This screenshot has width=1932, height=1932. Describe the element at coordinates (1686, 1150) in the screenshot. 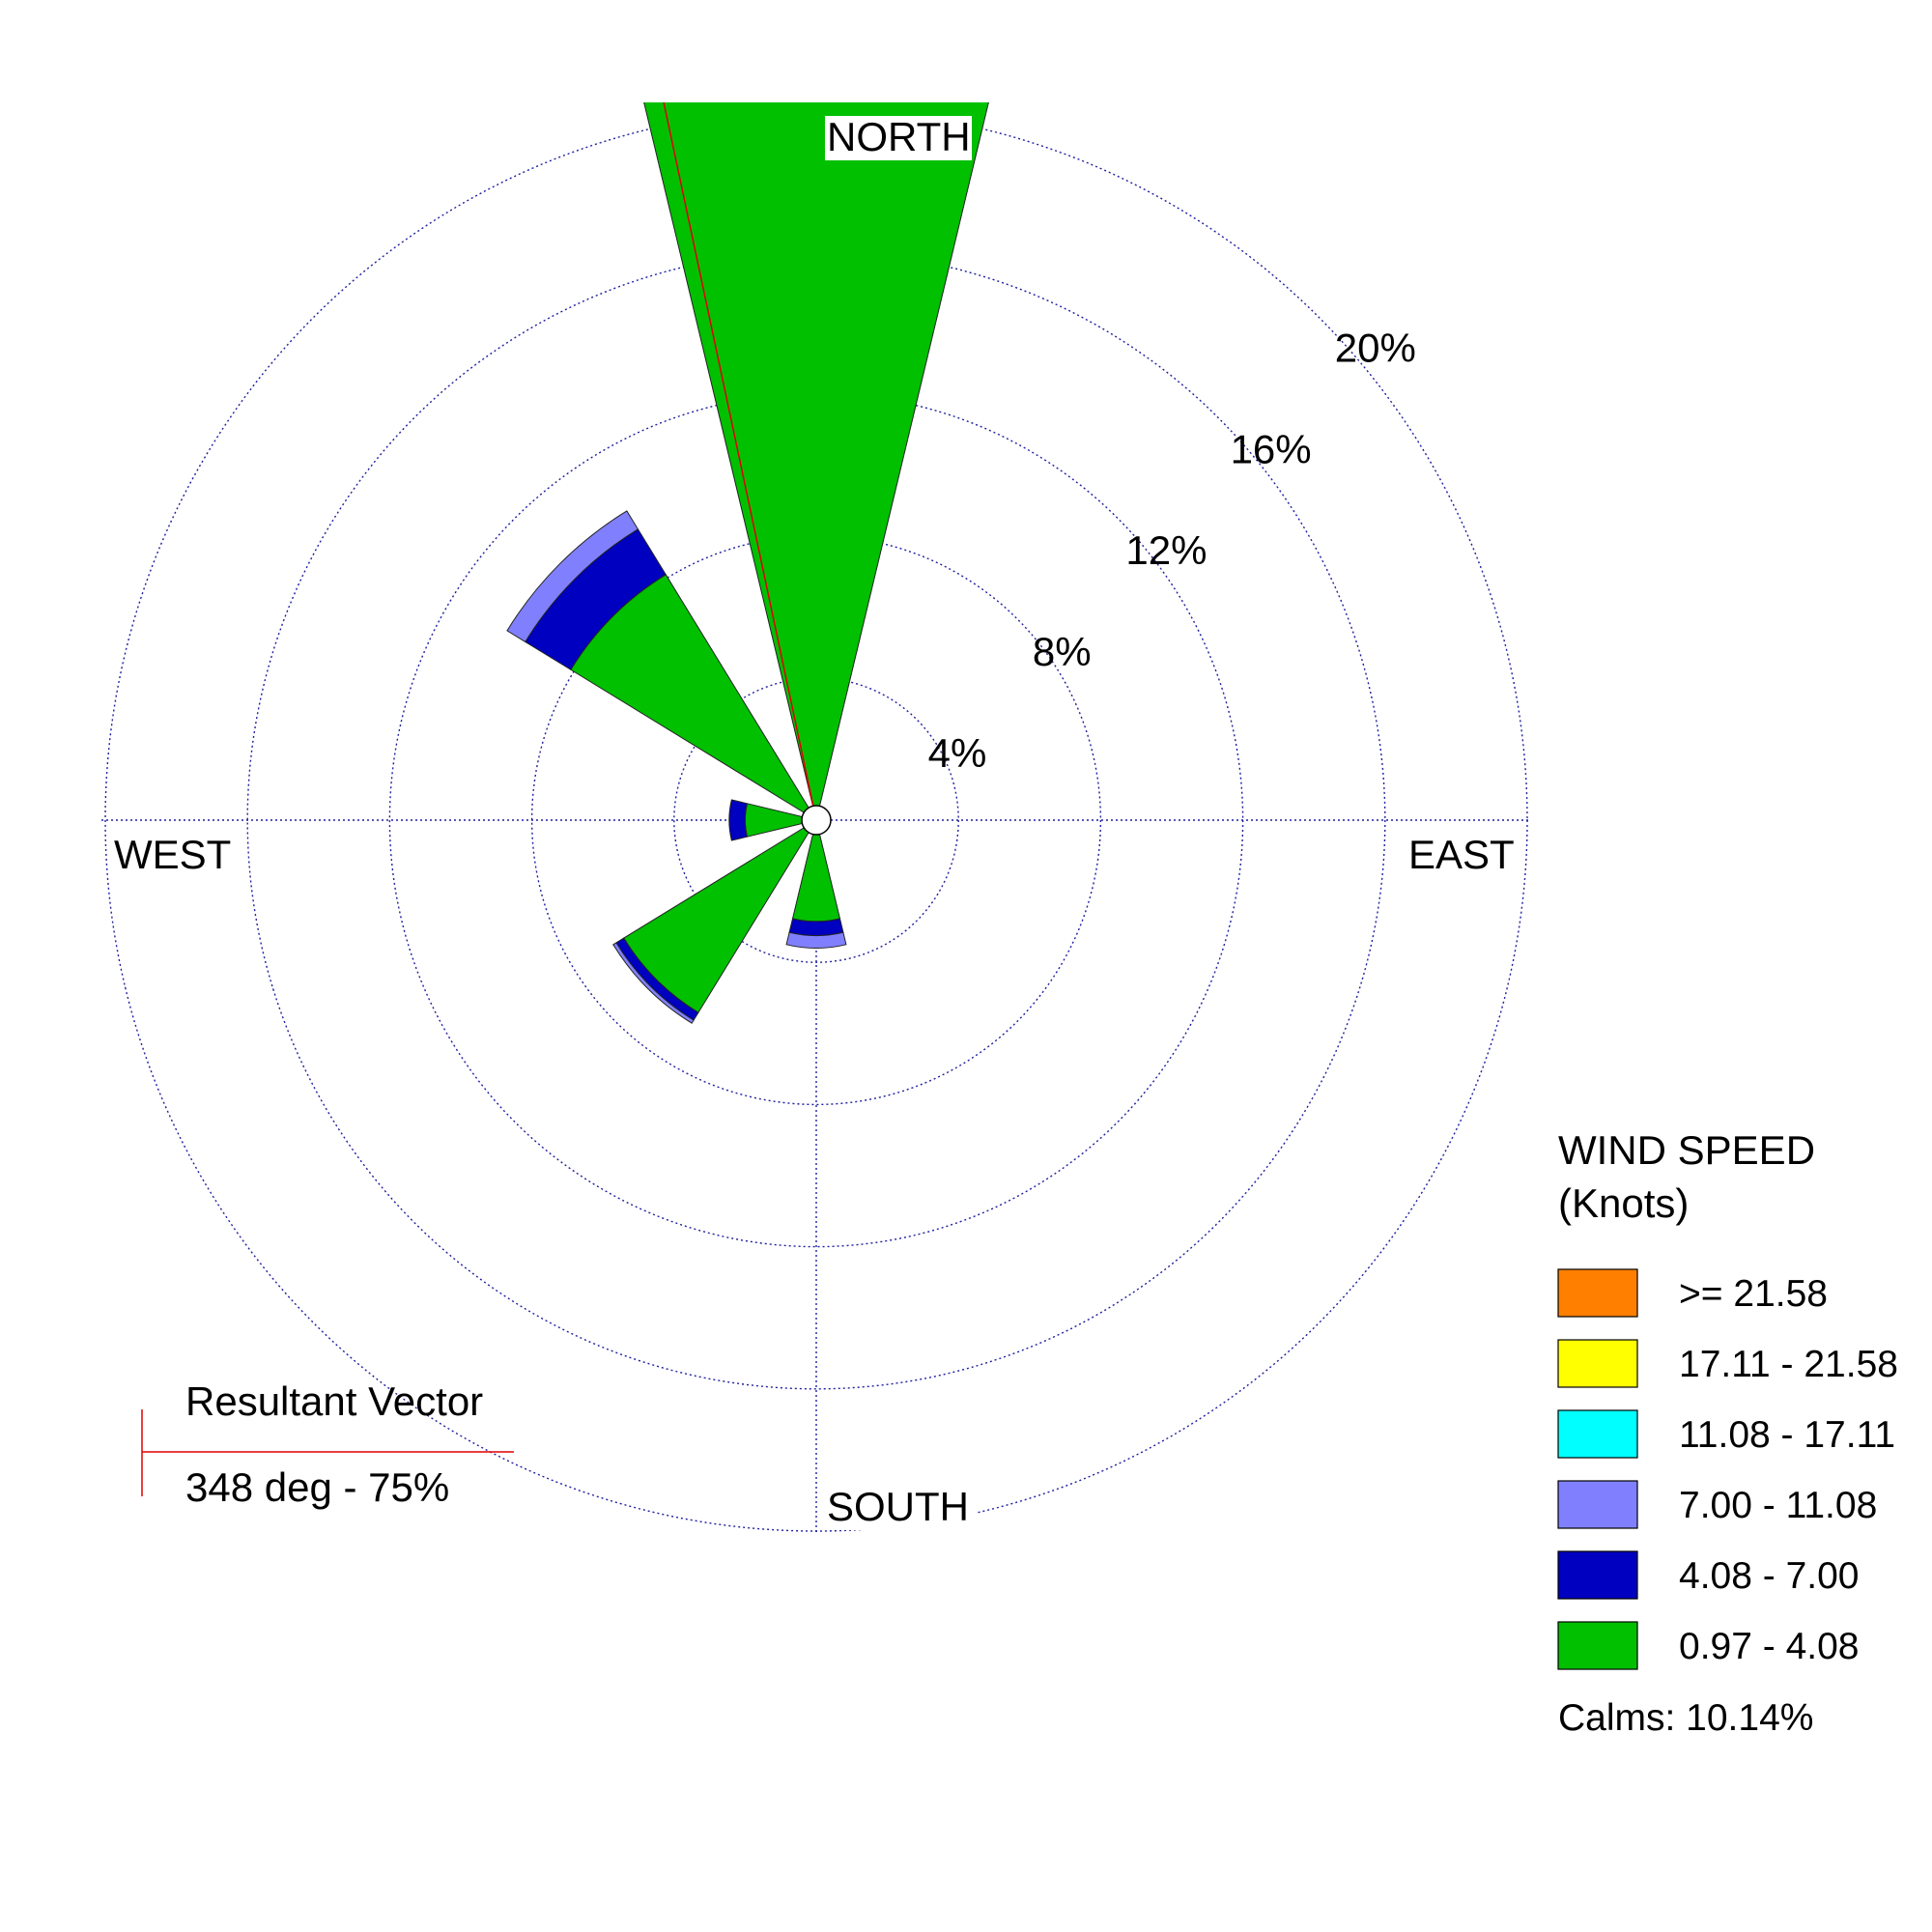

I see `legend-title: WIND SPEED` at that location.